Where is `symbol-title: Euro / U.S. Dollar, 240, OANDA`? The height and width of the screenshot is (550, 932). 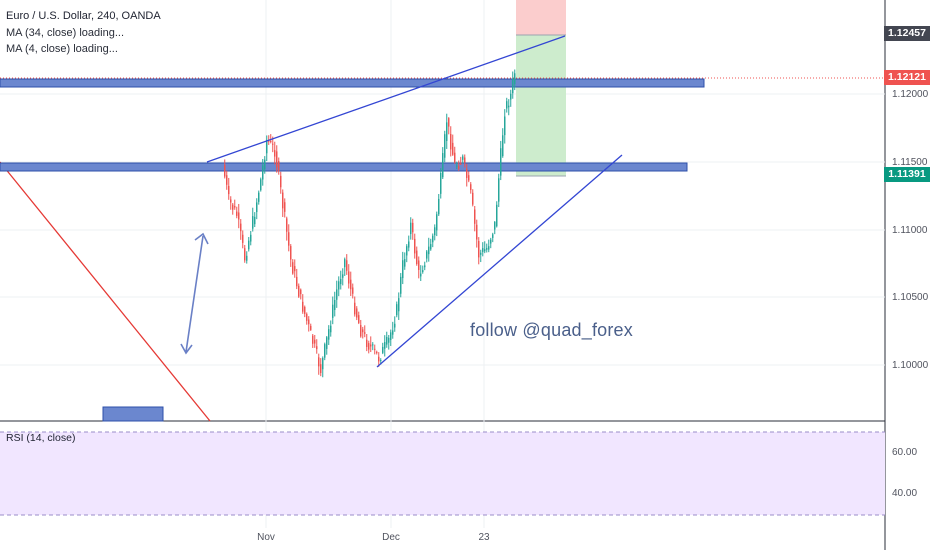 symbol-title: Euro / U.S. Dollar, 240, OANDA is located at coordinates (83, 16).